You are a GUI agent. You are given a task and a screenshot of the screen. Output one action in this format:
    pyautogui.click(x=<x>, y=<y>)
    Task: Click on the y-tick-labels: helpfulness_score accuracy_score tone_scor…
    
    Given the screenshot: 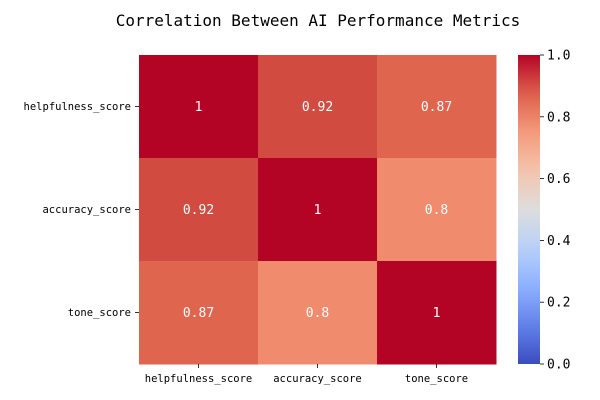 What is the action you would take?
    pyautogui.click(x=81, y=210)
    